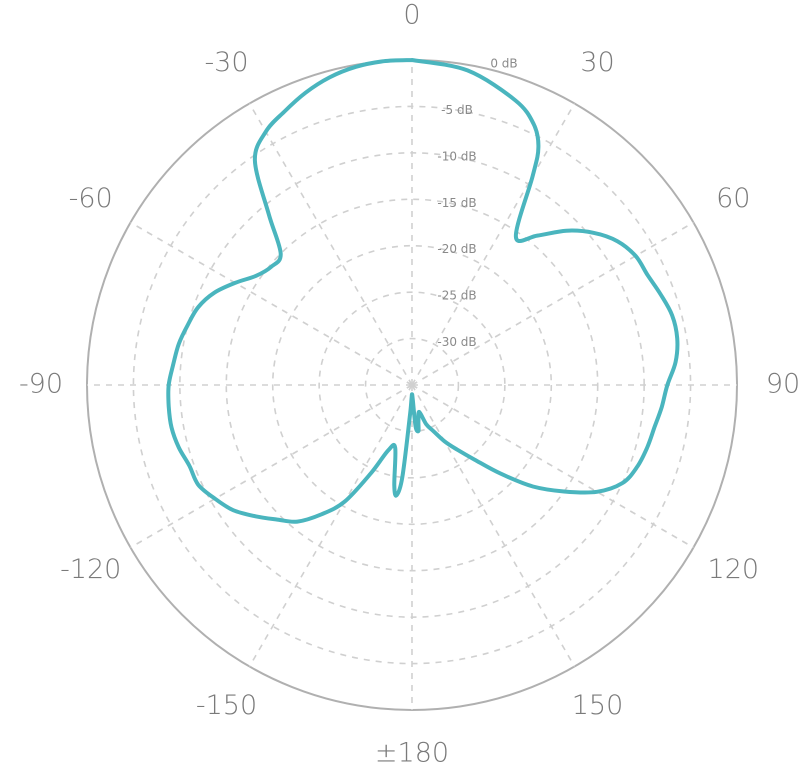 The height and width of the screenshot is (771, 803). I want to click on angle-tick-label: -30, so click(226, 62).